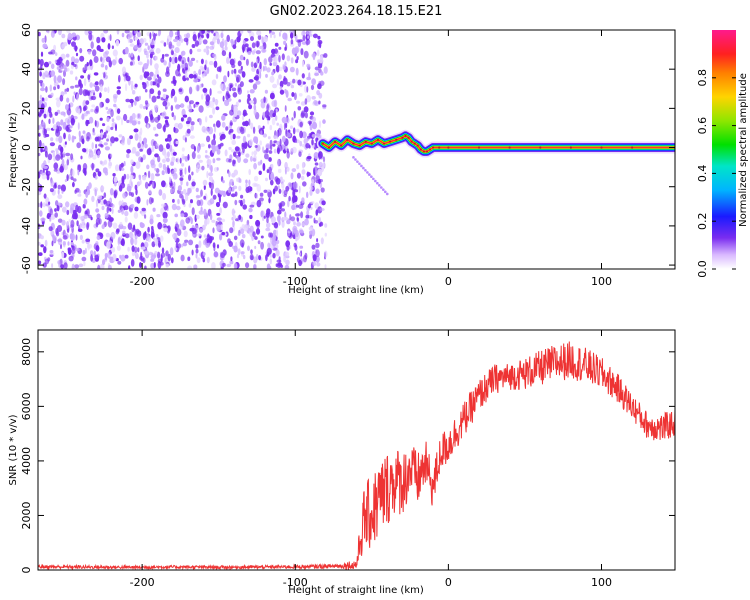 The height and width of the screenshot is (600, 750). Describe the element at coordinates (26, 265) in the screenshot. I see `y-tick-label: -60` at that location.